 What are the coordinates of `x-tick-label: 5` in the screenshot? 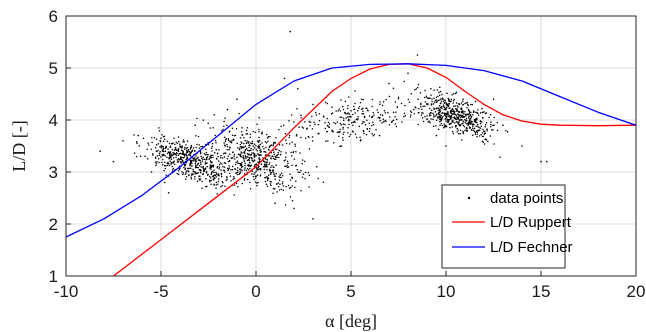 It's located at (350, 291).